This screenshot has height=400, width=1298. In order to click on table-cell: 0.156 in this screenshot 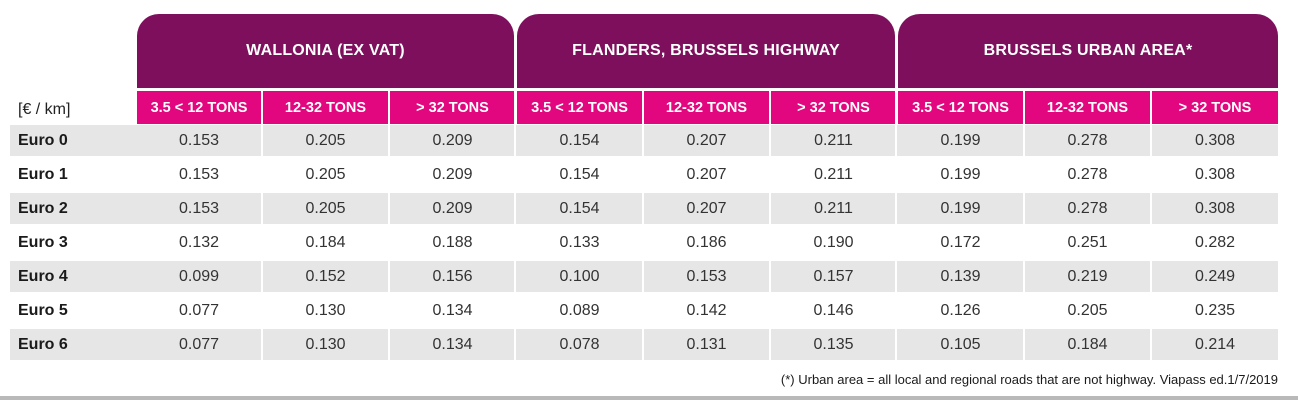, I will do `click(452, 276)`.